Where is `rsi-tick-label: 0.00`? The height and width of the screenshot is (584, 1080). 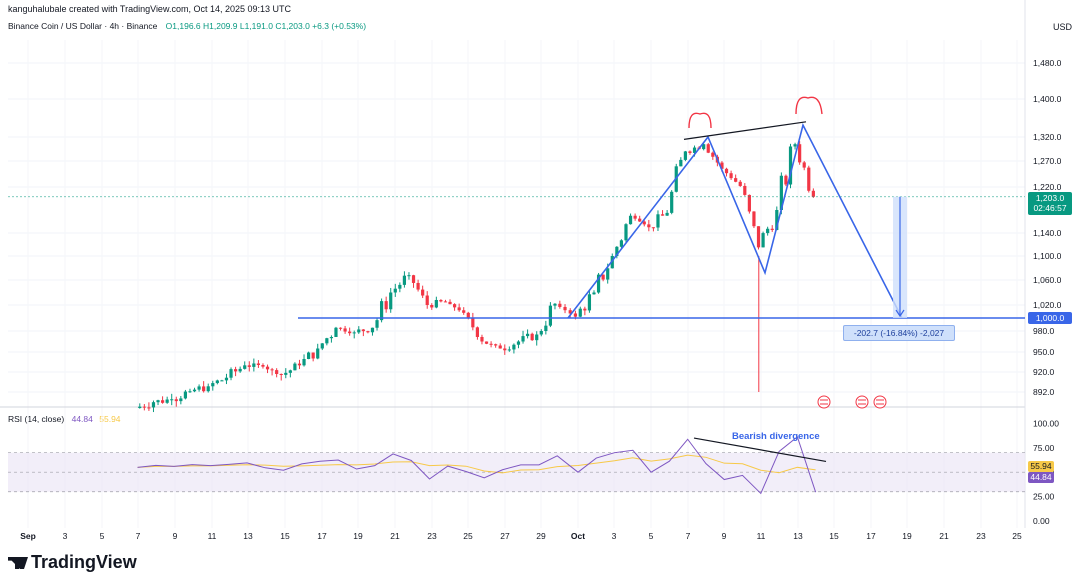
rsi-tick-label: 0.00 is located at coordinates (1041, 521).